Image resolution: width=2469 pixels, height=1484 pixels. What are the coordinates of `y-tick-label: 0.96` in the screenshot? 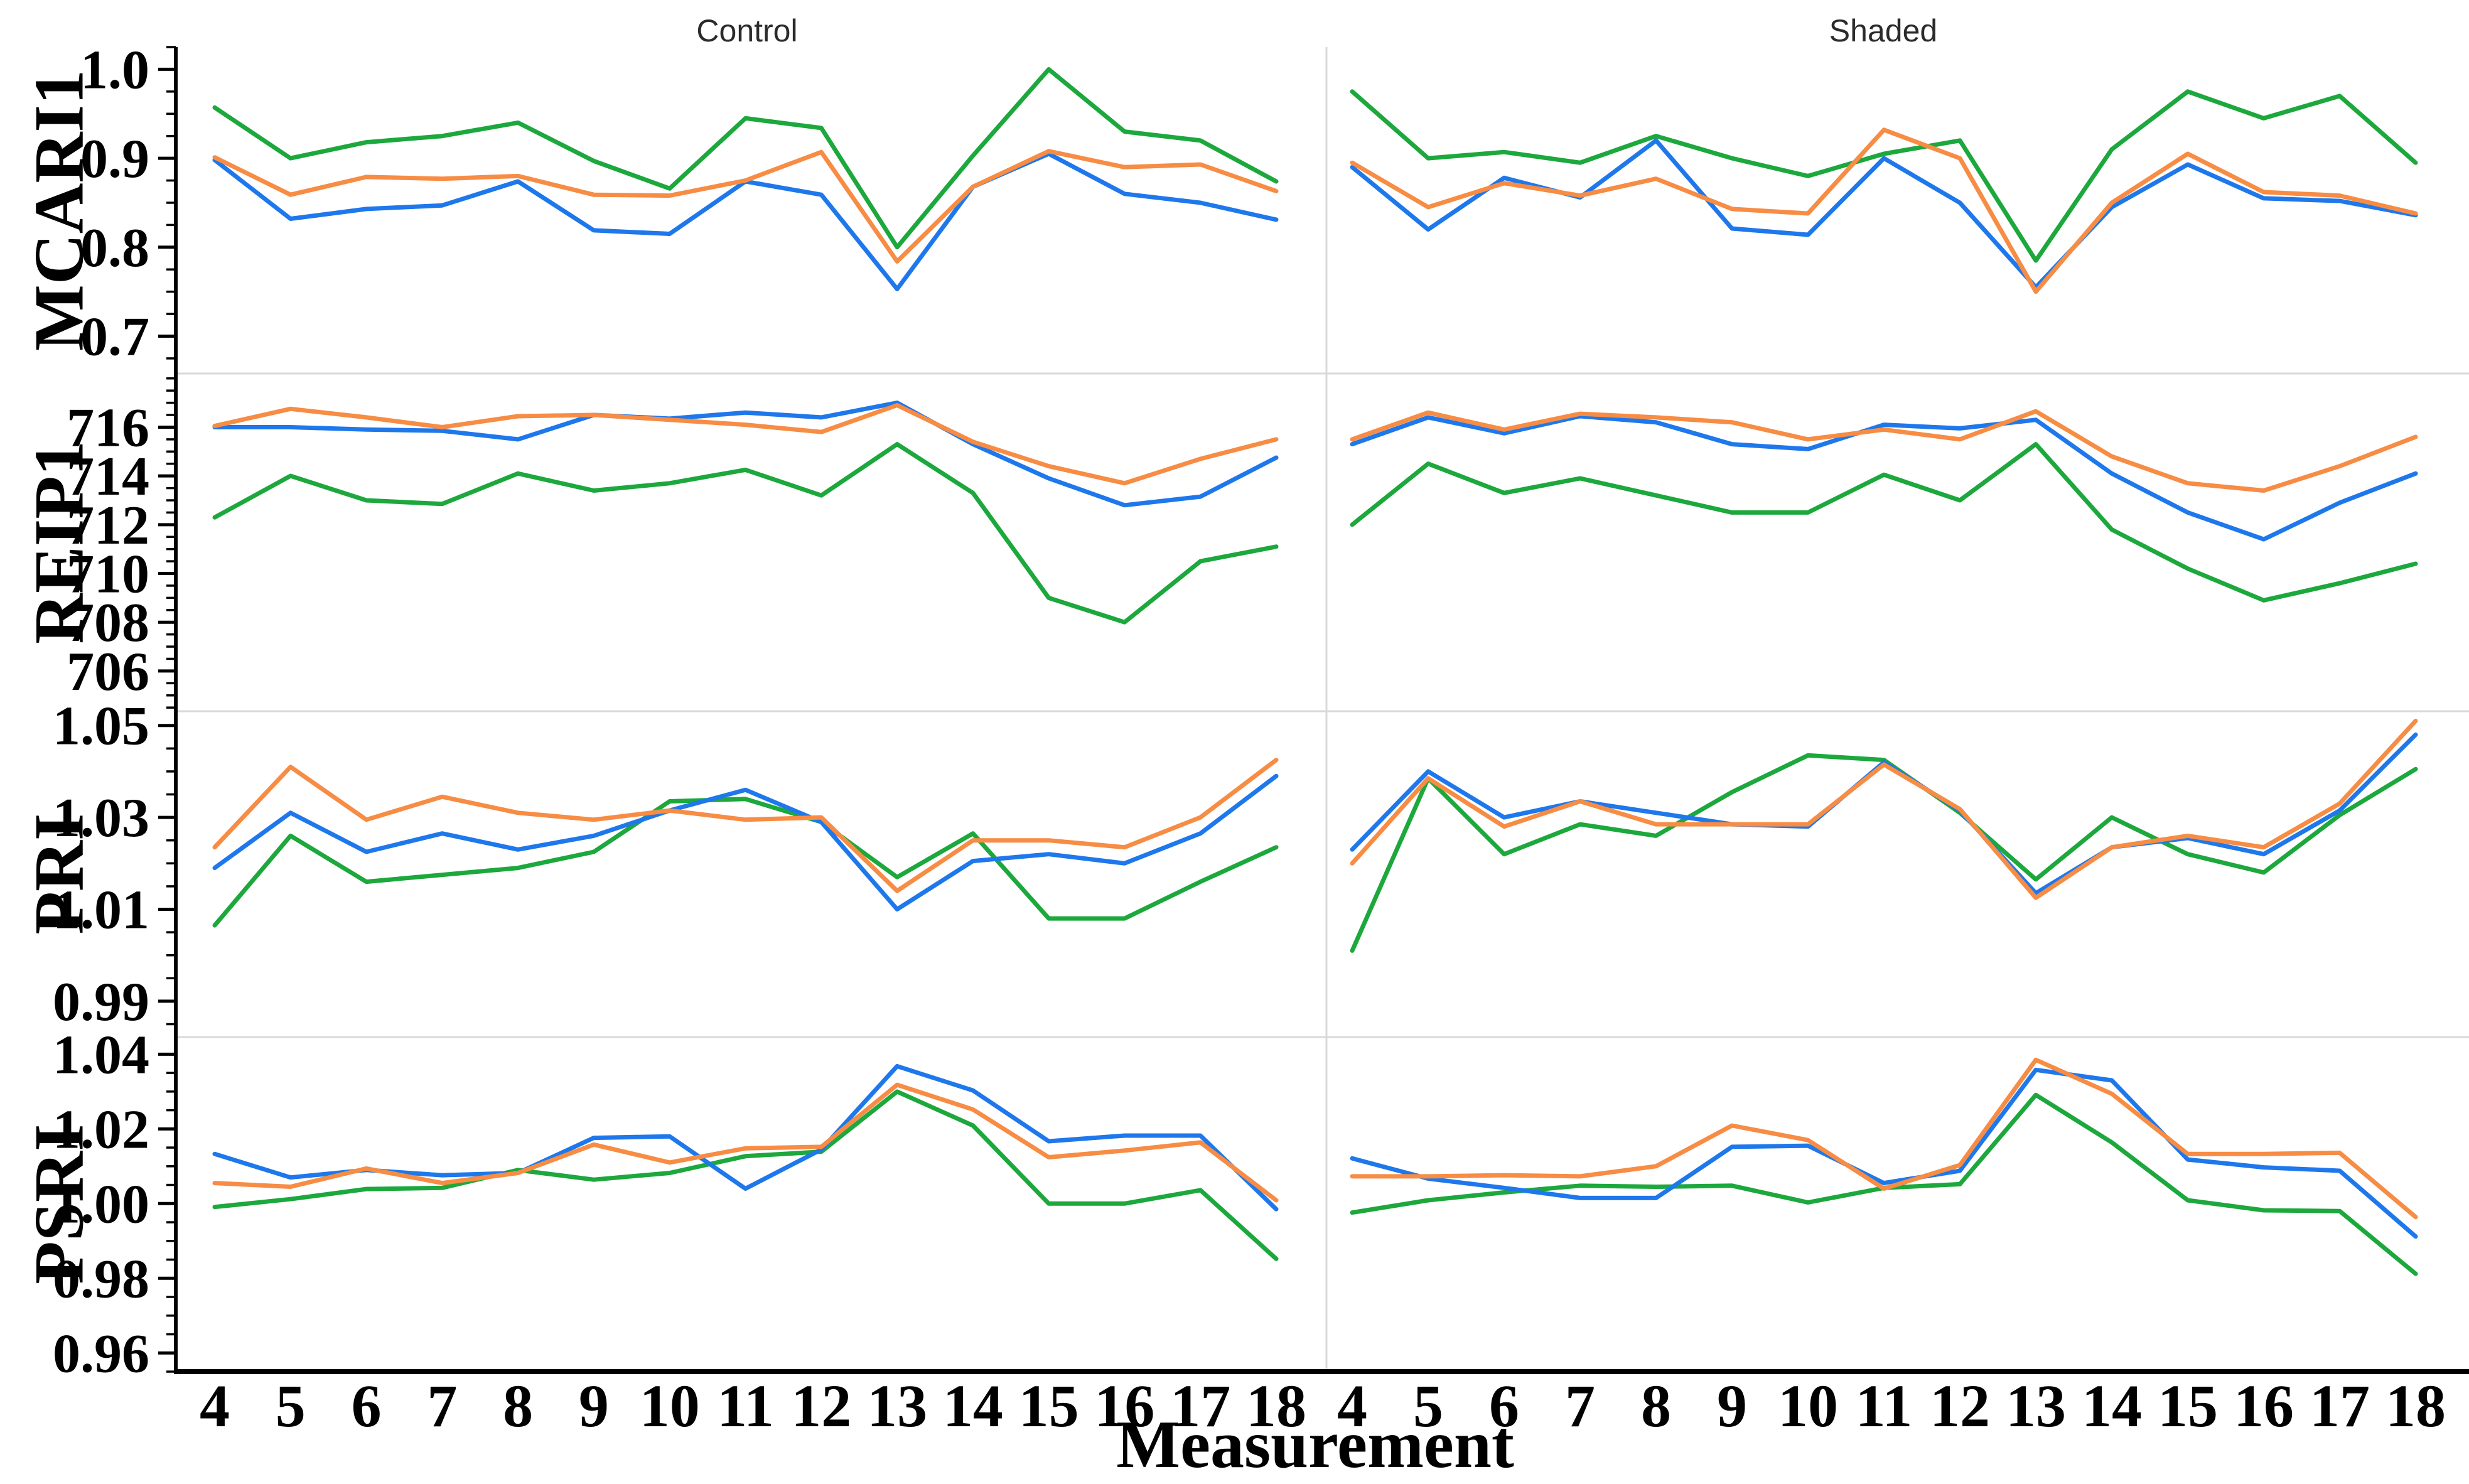 It's located at (101, 1353).